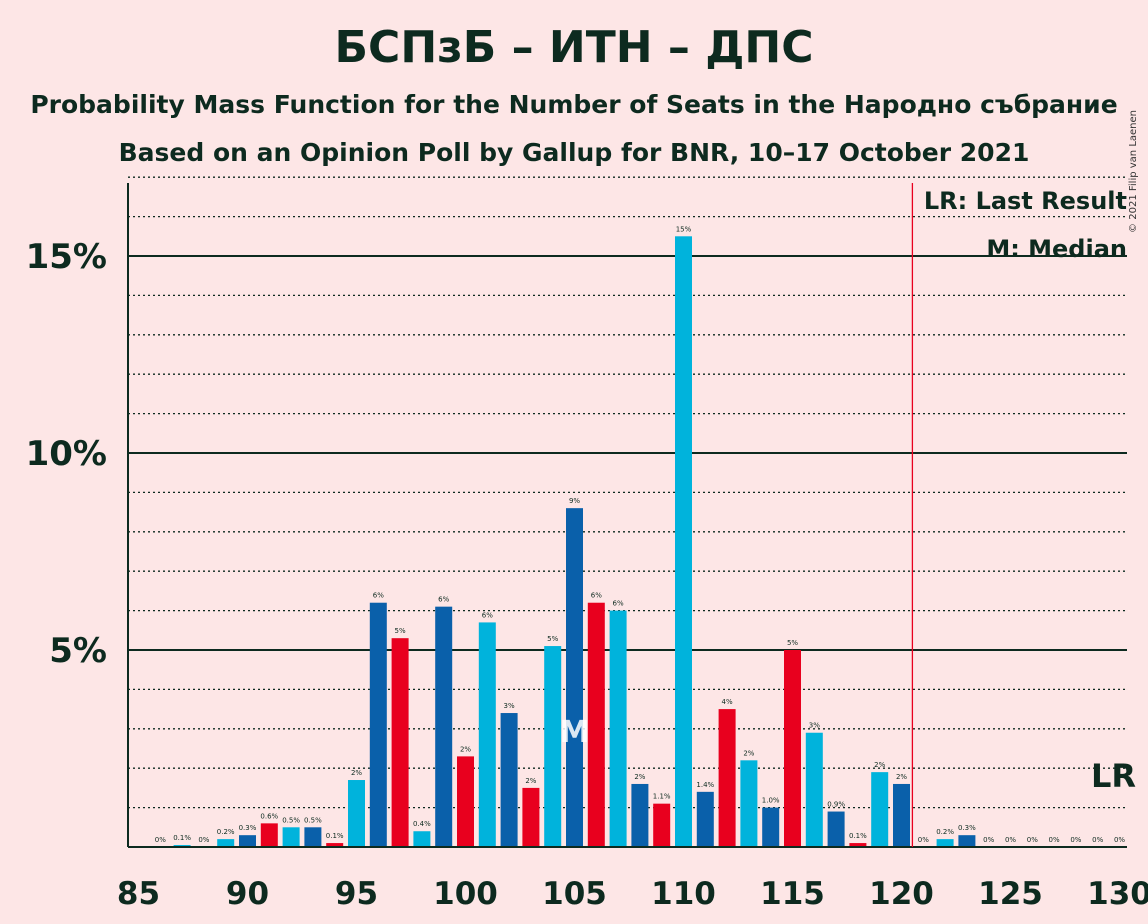 This screenshot has height=924, width=1148. Describe the element at coordinates (269, 816) in the screenshot. I see `bar-label-seat-91: 0.6%` at that location.